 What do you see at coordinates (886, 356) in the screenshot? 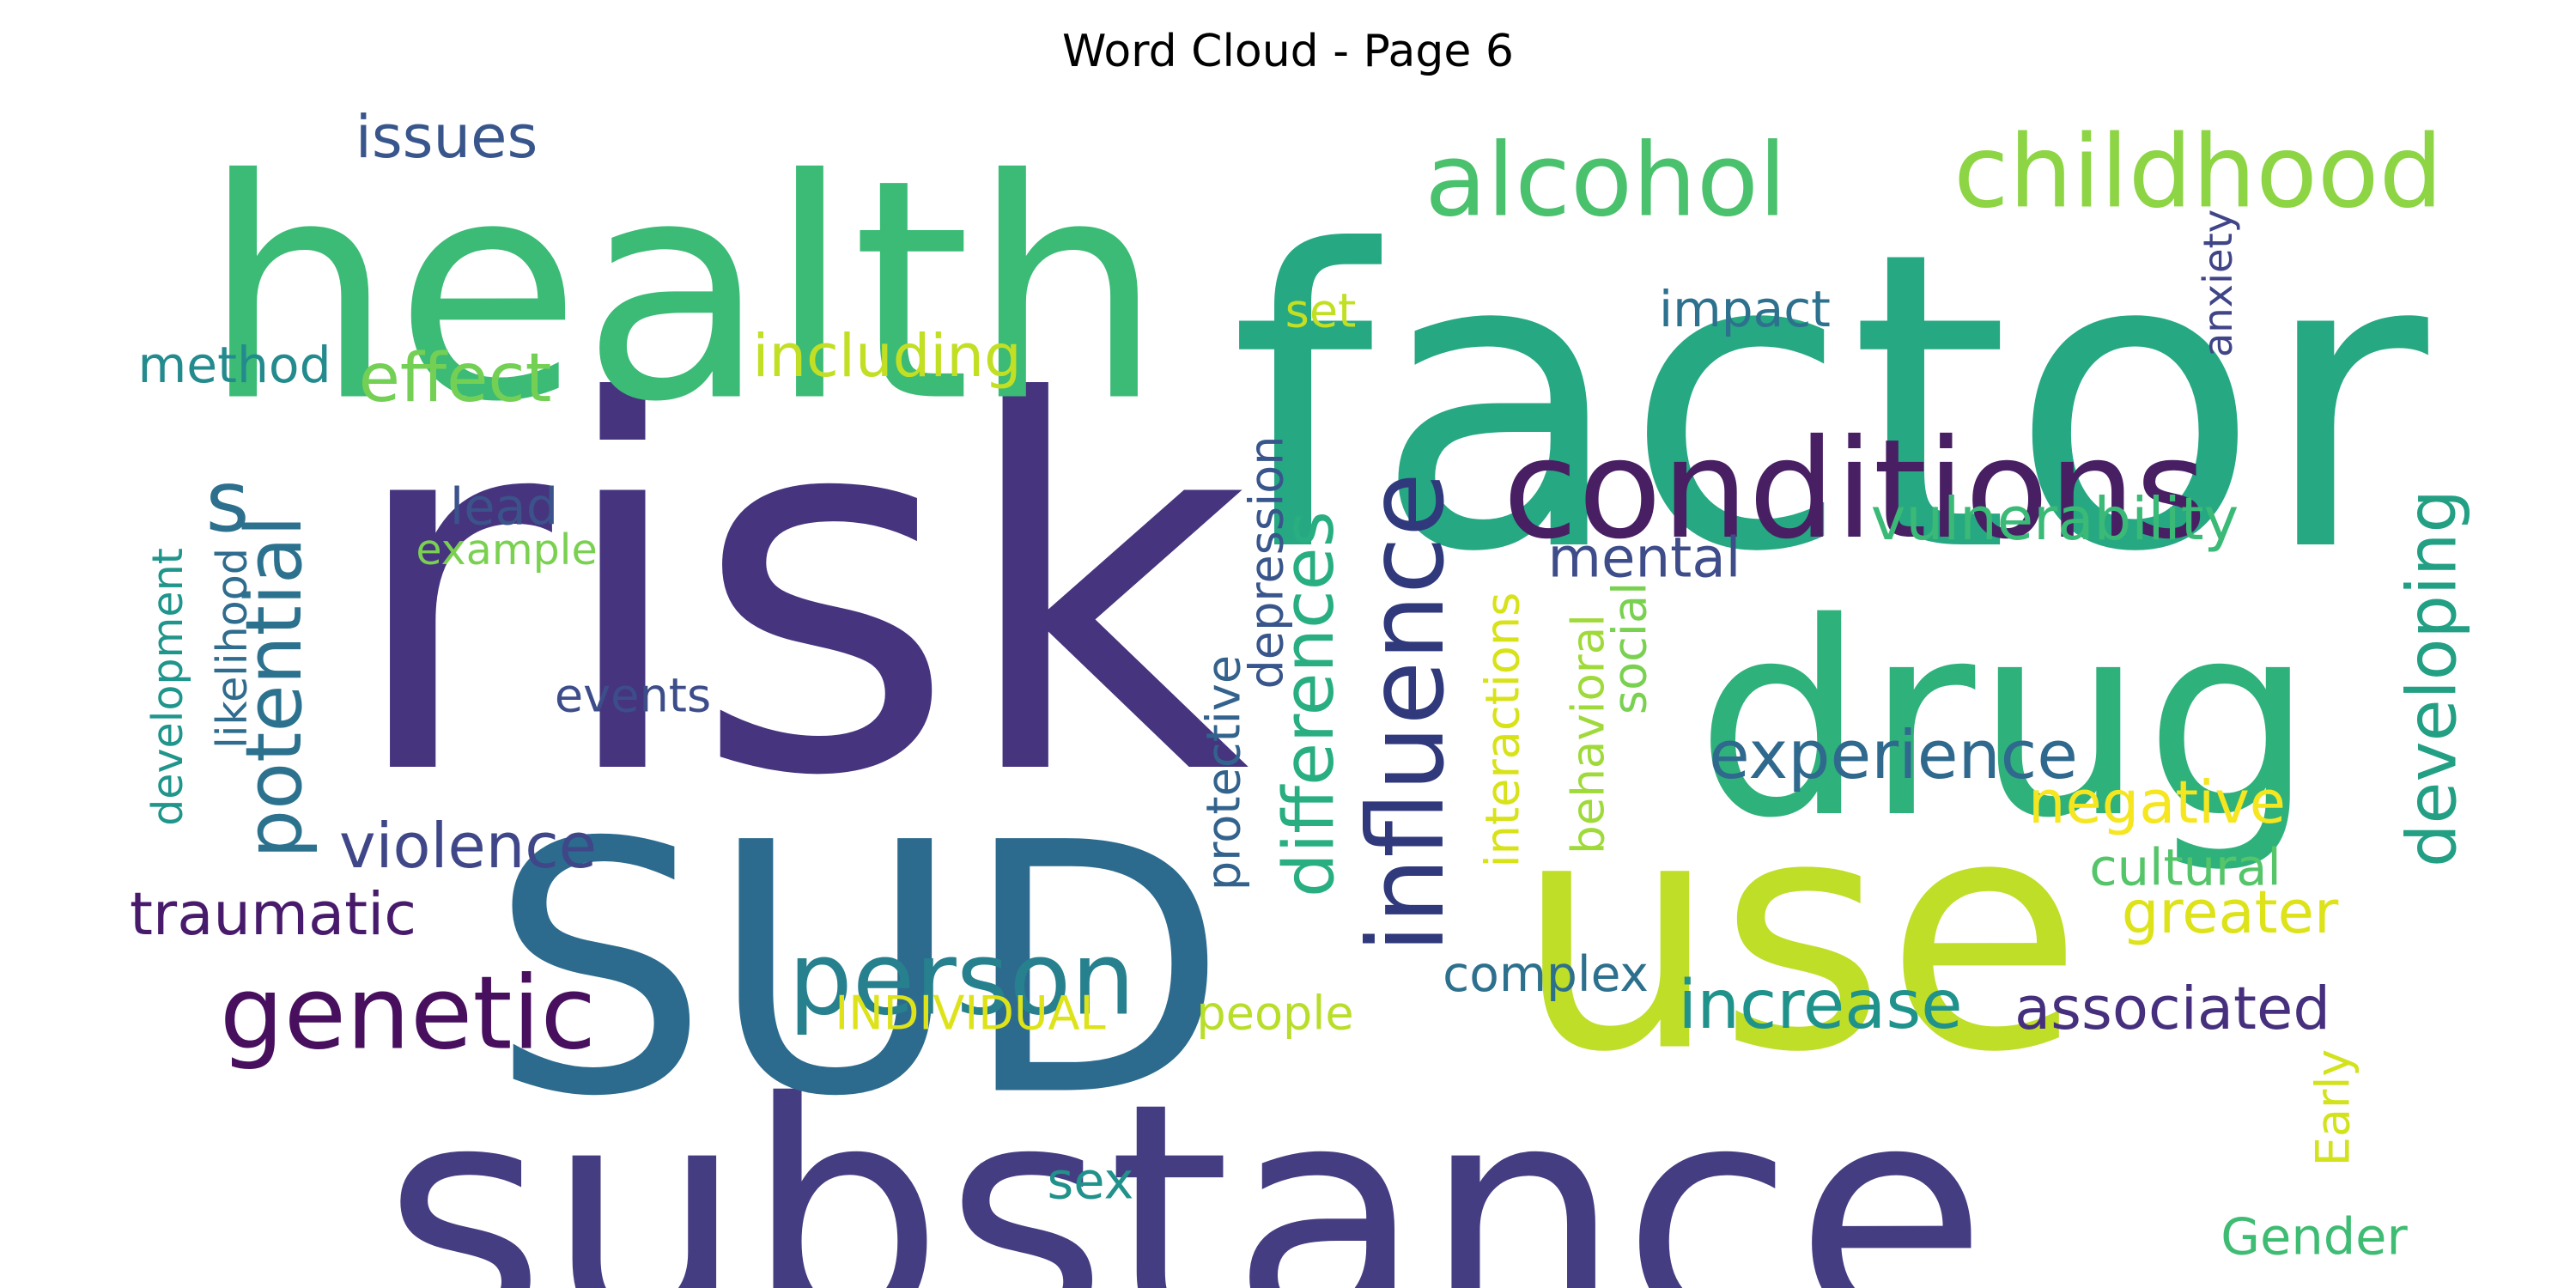
I see `word-including: including` at bounding box center [886, 356].